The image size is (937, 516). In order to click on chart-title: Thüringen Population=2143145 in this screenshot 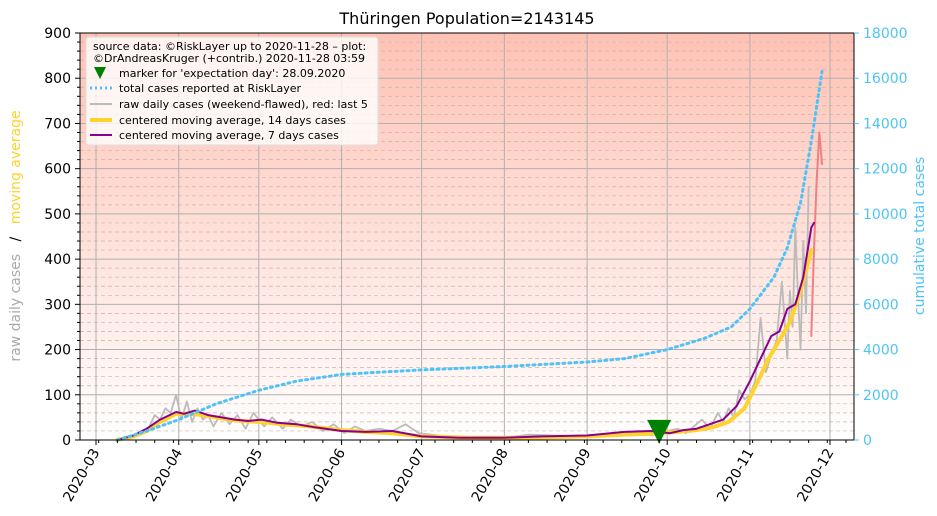, I will do `click(466, 18)`.